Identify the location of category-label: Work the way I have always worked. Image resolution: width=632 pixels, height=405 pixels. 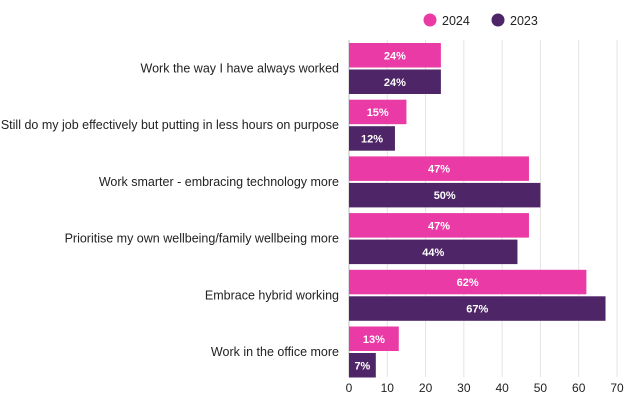
(240, 69).